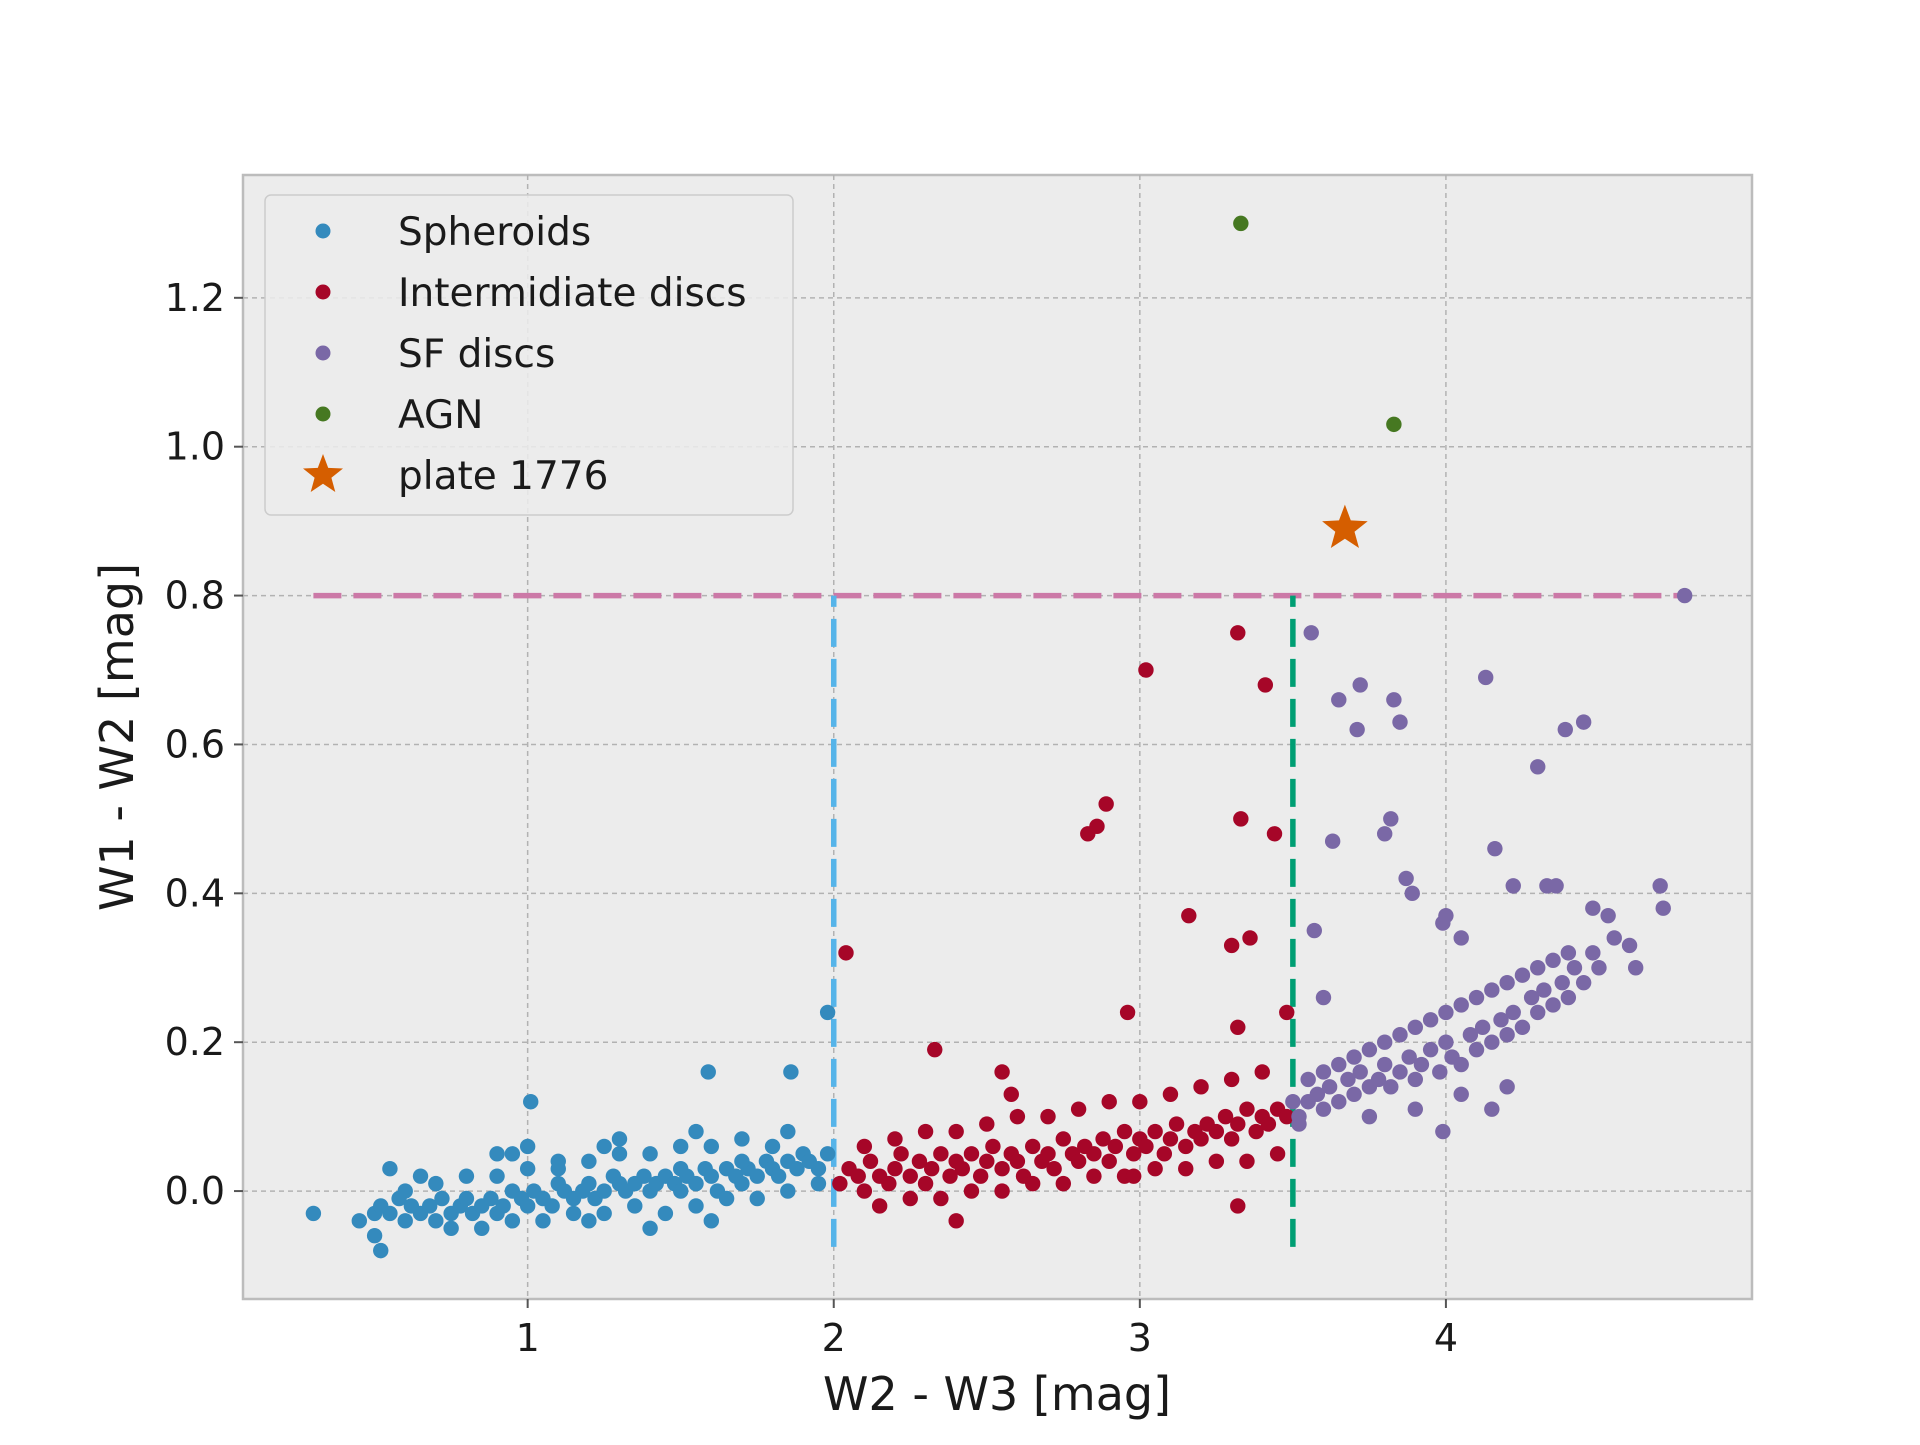  I want to click on x-axis-label: W2 - W3 [mag], so click(997, 1394).